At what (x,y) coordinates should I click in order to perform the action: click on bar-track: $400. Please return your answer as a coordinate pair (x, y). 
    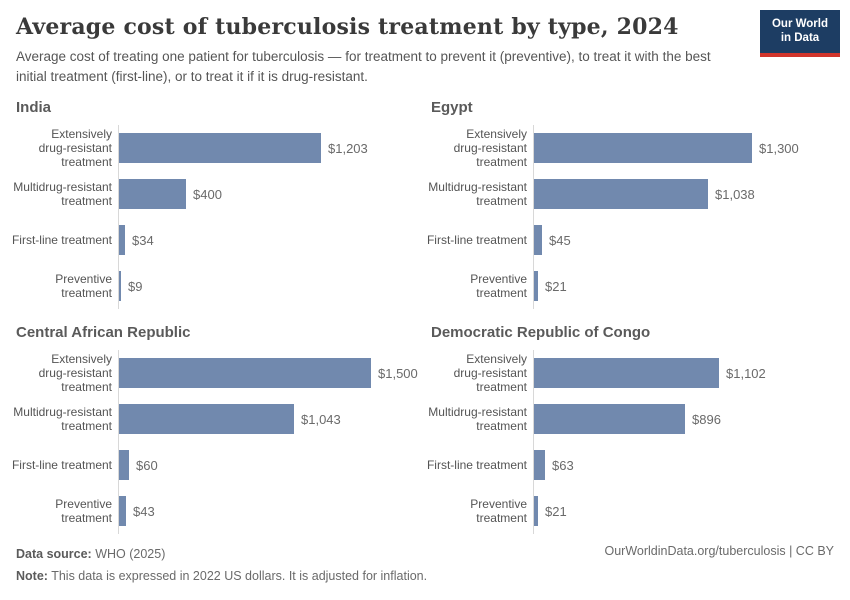
    Looking at the image, I should click on (271, 194).